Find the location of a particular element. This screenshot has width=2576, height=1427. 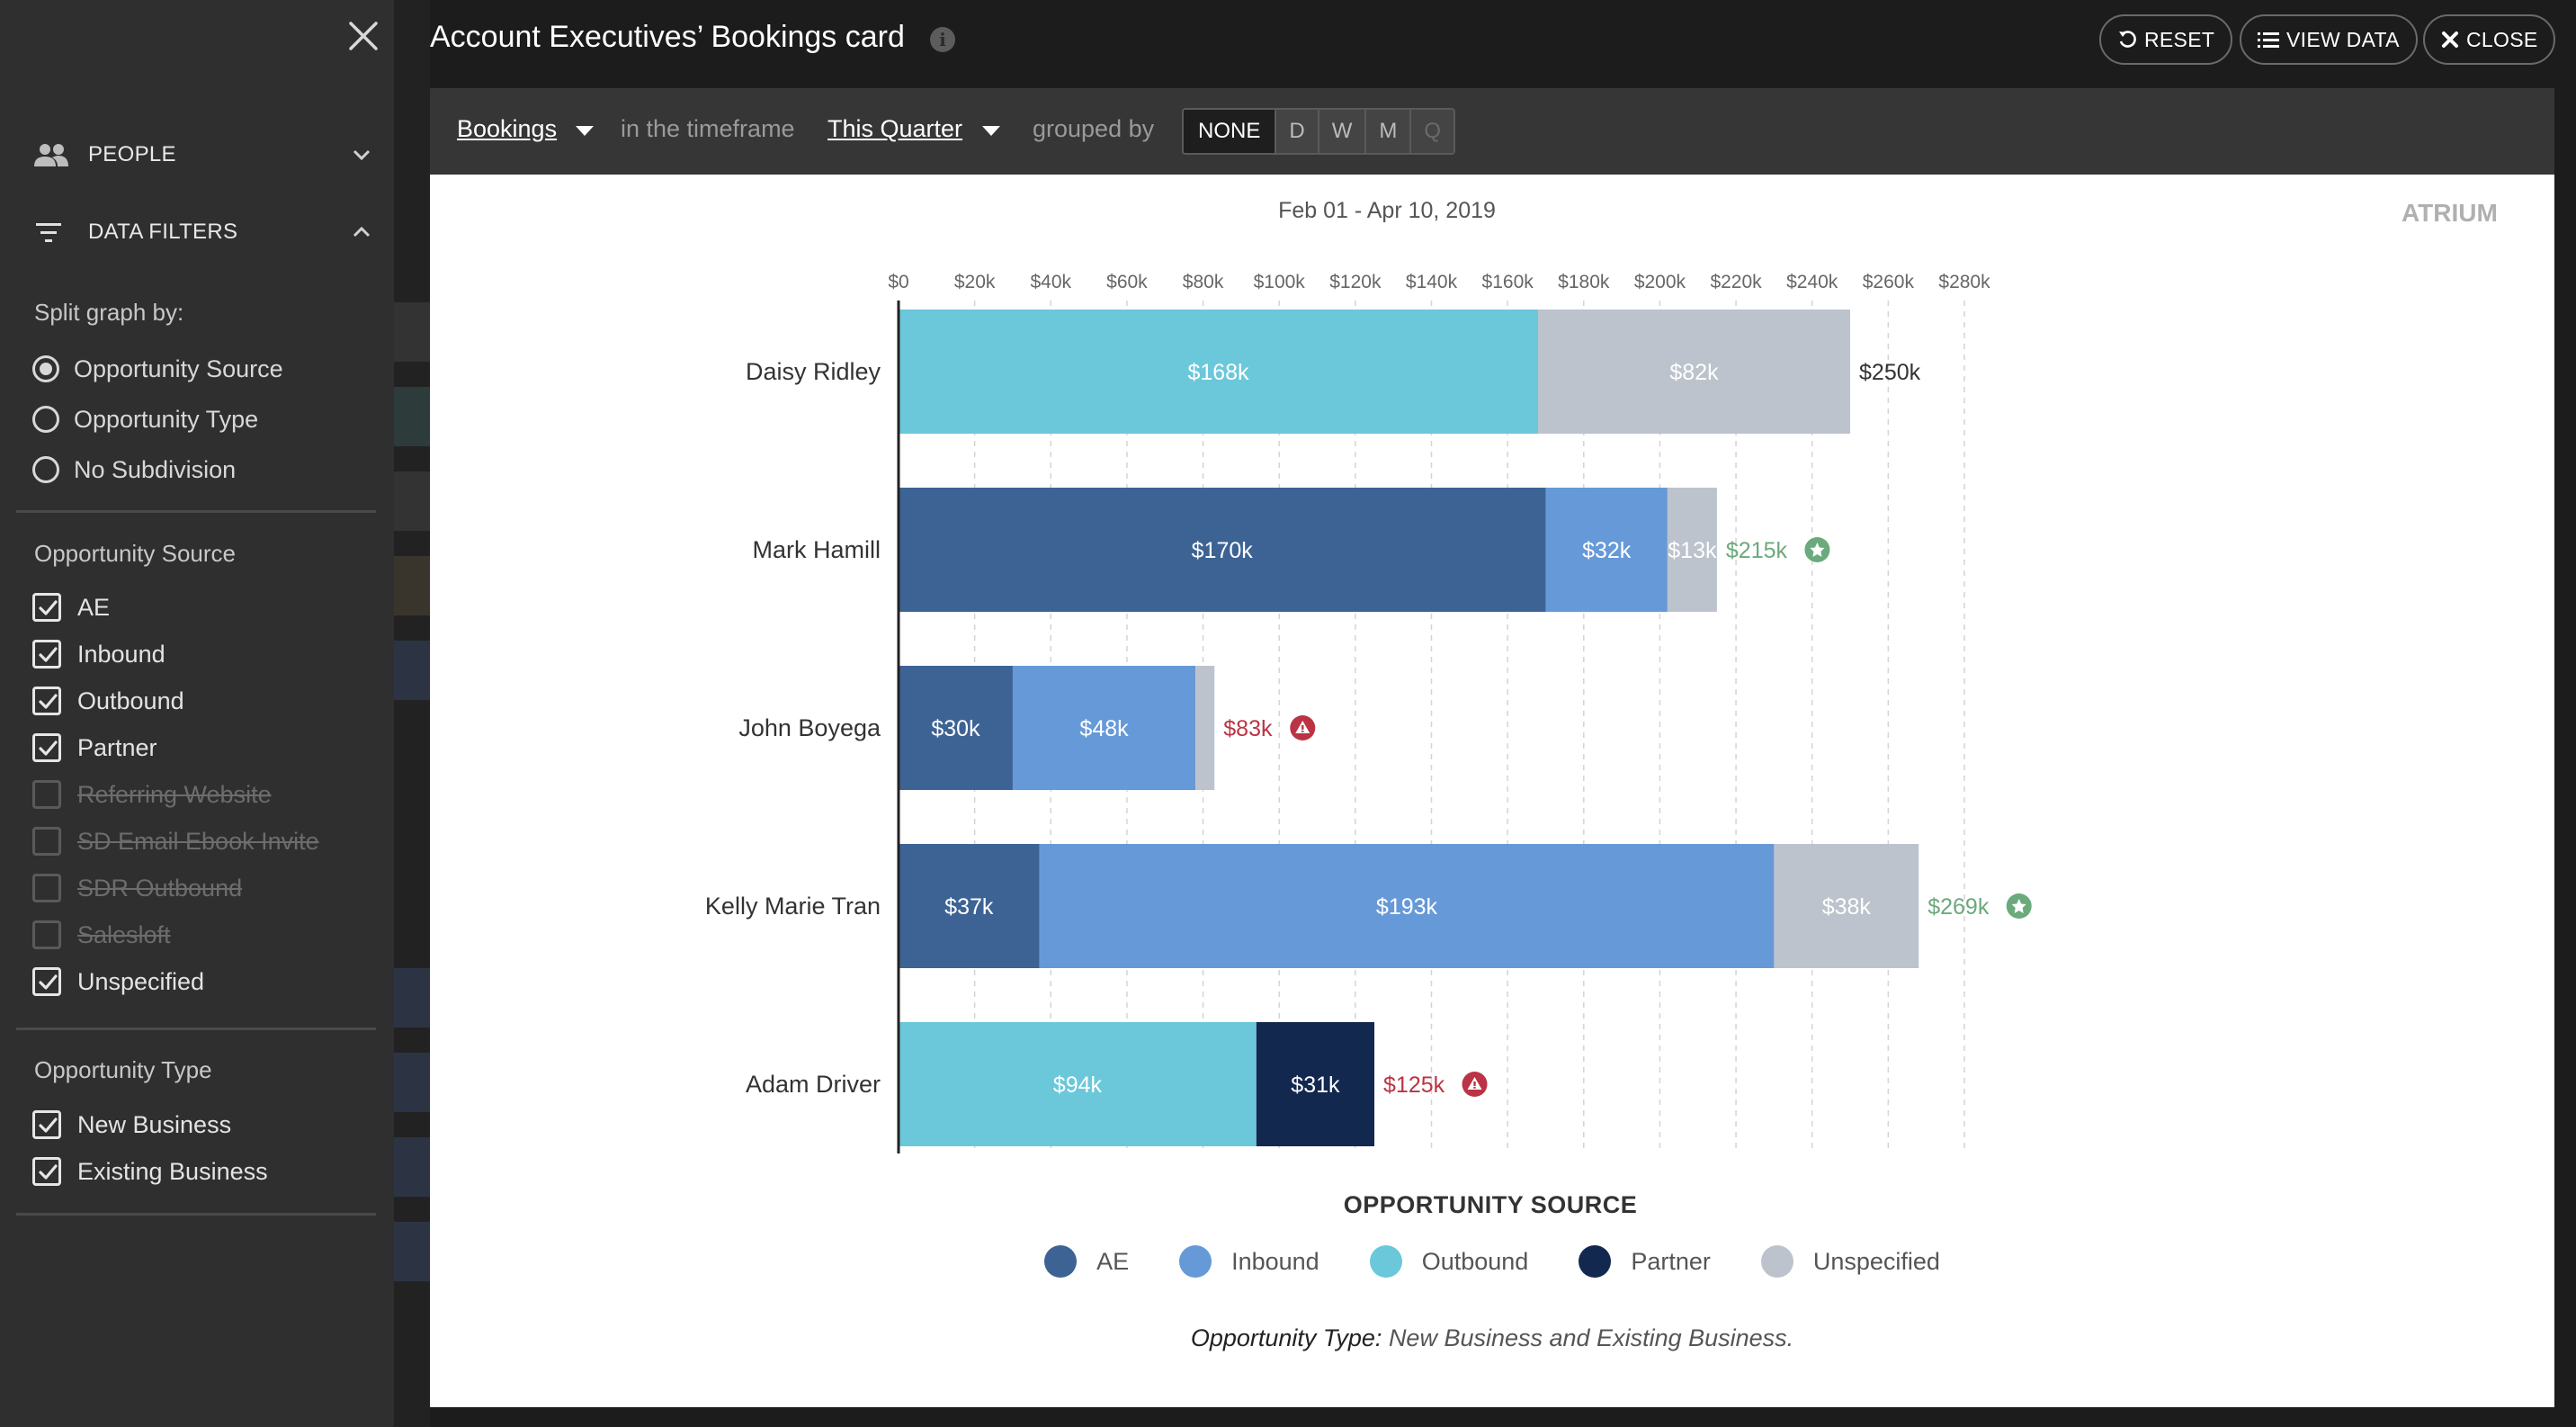

legend-item-unspecified: Unspecified is located at coordinates (1850, 1261).